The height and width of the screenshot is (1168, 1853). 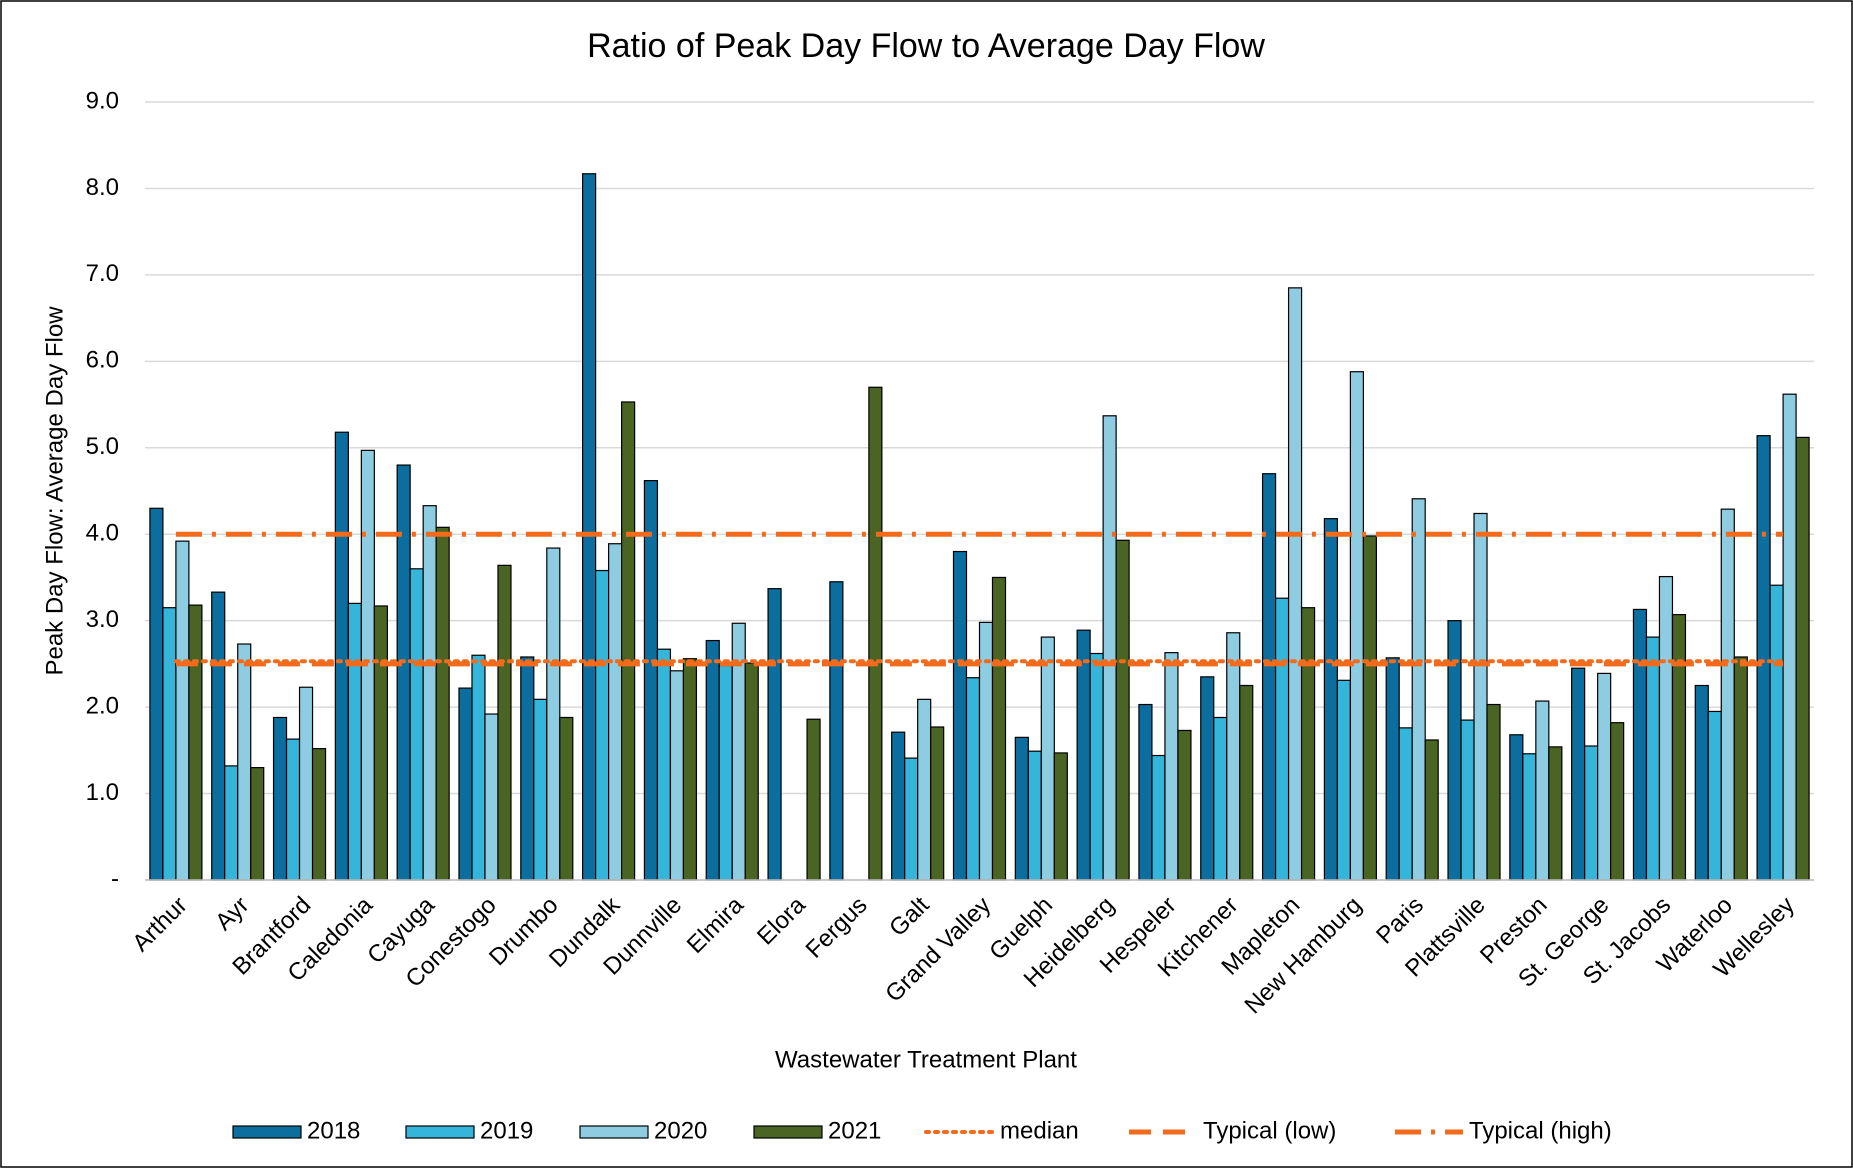 What do you see at coordinates (102, 705) in the screenshot?
I see `y-tick-label: 2.0` at bounding box center [102, 705].